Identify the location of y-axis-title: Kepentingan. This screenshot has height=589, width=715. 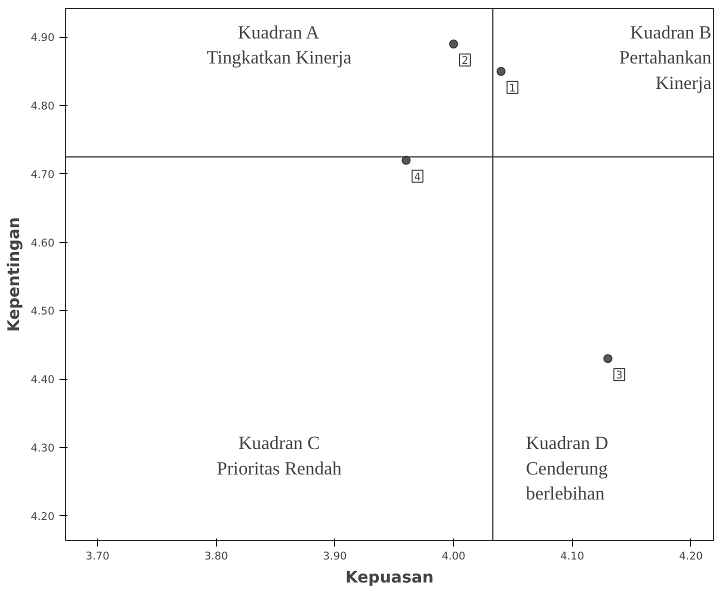
(13, 274).